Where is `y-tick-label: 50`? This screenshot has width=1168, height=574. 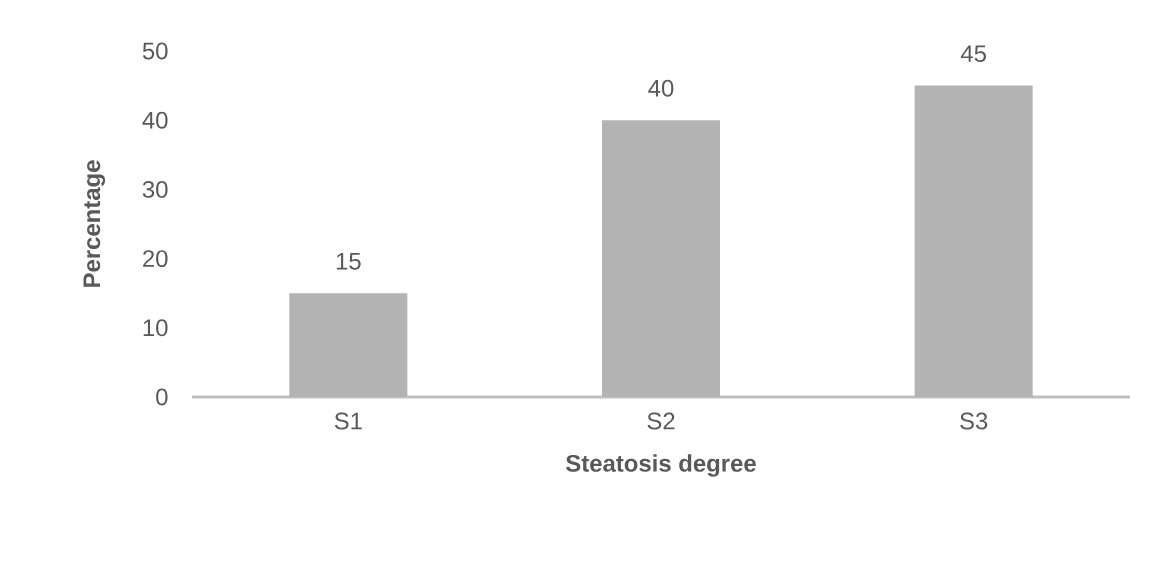 y-tick-label: 50 is located at coordinates (155, 51).